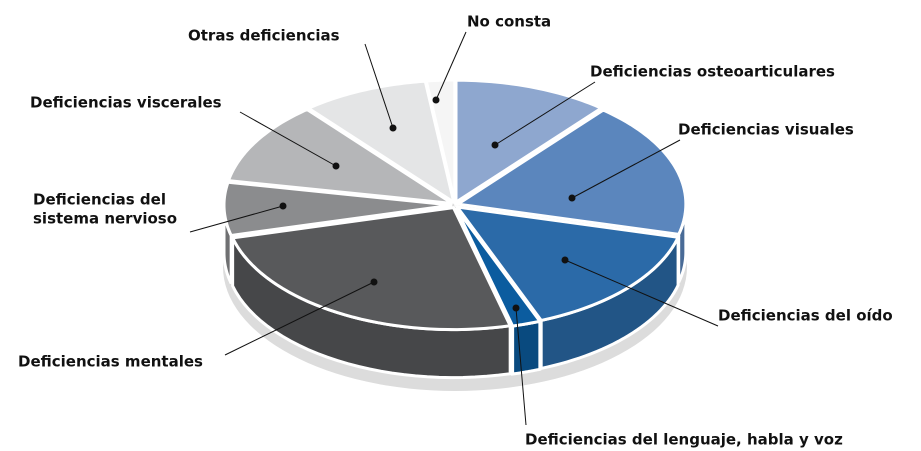 The width and height of the screenshot is (921, 451). What do you see at coordinates (712, 72) in the screenshot?
I see `slice-label: Deficiencias osteoarticulares` at bounding box center [712, 72].